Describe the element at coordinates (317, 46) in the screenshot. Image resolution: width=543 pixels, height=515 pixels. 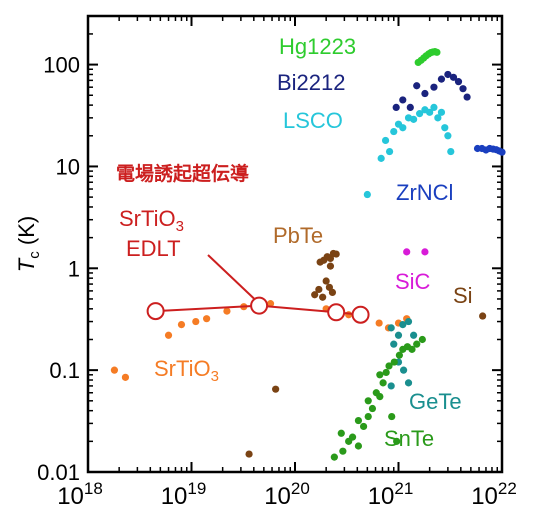
I see `series-label-hg1223: Hg1223` at that location.